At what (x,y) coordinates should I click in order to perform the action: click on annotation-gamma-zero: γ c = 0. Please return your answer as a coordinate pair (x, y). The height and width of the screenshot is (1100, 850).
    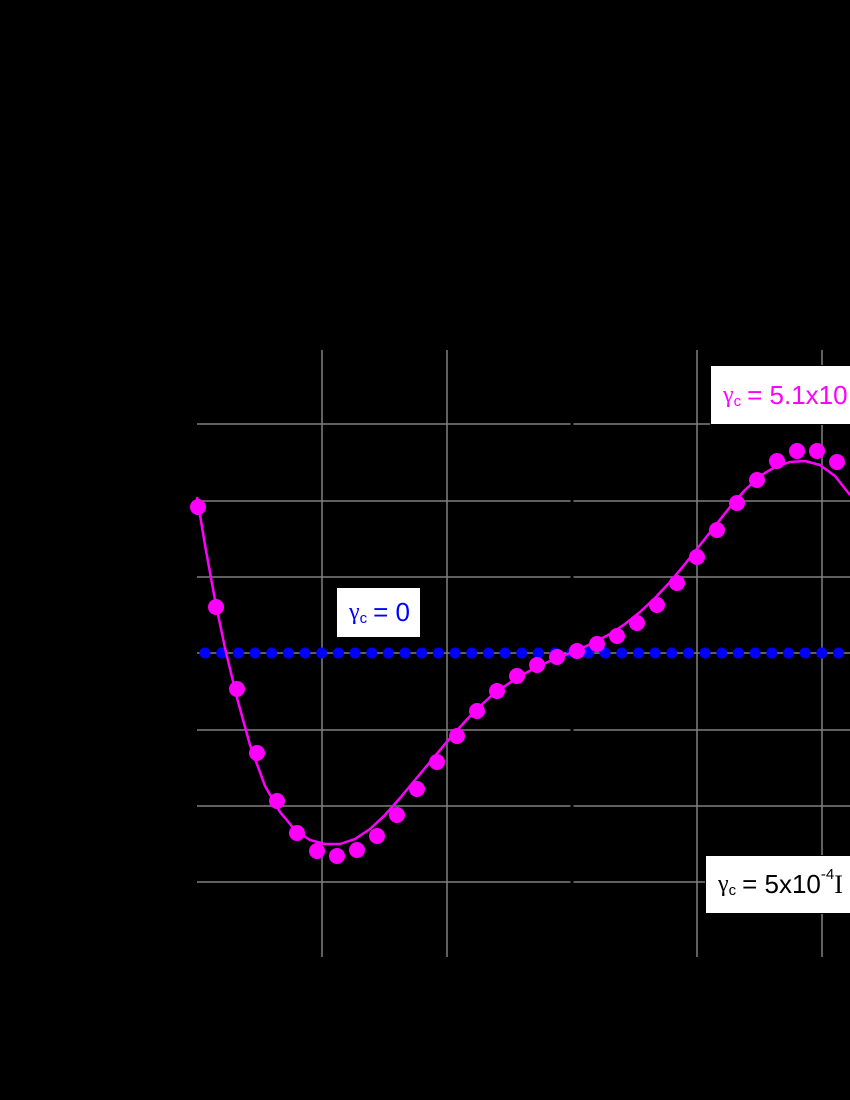
    Looking at the image, I should click on (378, 612).